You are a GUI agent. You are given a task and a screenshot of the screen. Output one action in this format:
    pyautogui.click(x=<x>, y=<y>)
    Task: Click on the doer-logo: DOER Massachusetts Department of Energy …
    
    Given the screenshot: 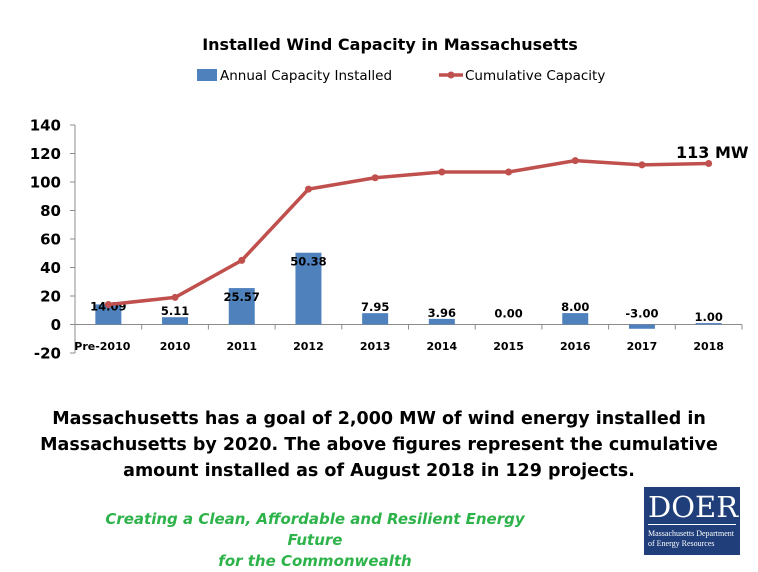 What is the action you would take?
    pyautogui.click(x=692, y=521)
    